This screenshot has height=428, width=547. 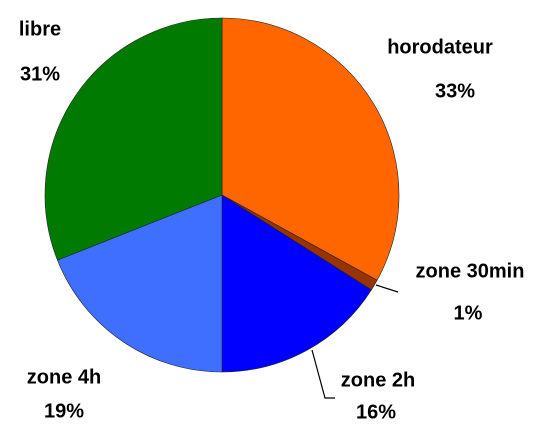 What do you see at coordinates (440, 47) in the screenshot?
I see `slice-label: horodateur` at bounding box center [440, 47].